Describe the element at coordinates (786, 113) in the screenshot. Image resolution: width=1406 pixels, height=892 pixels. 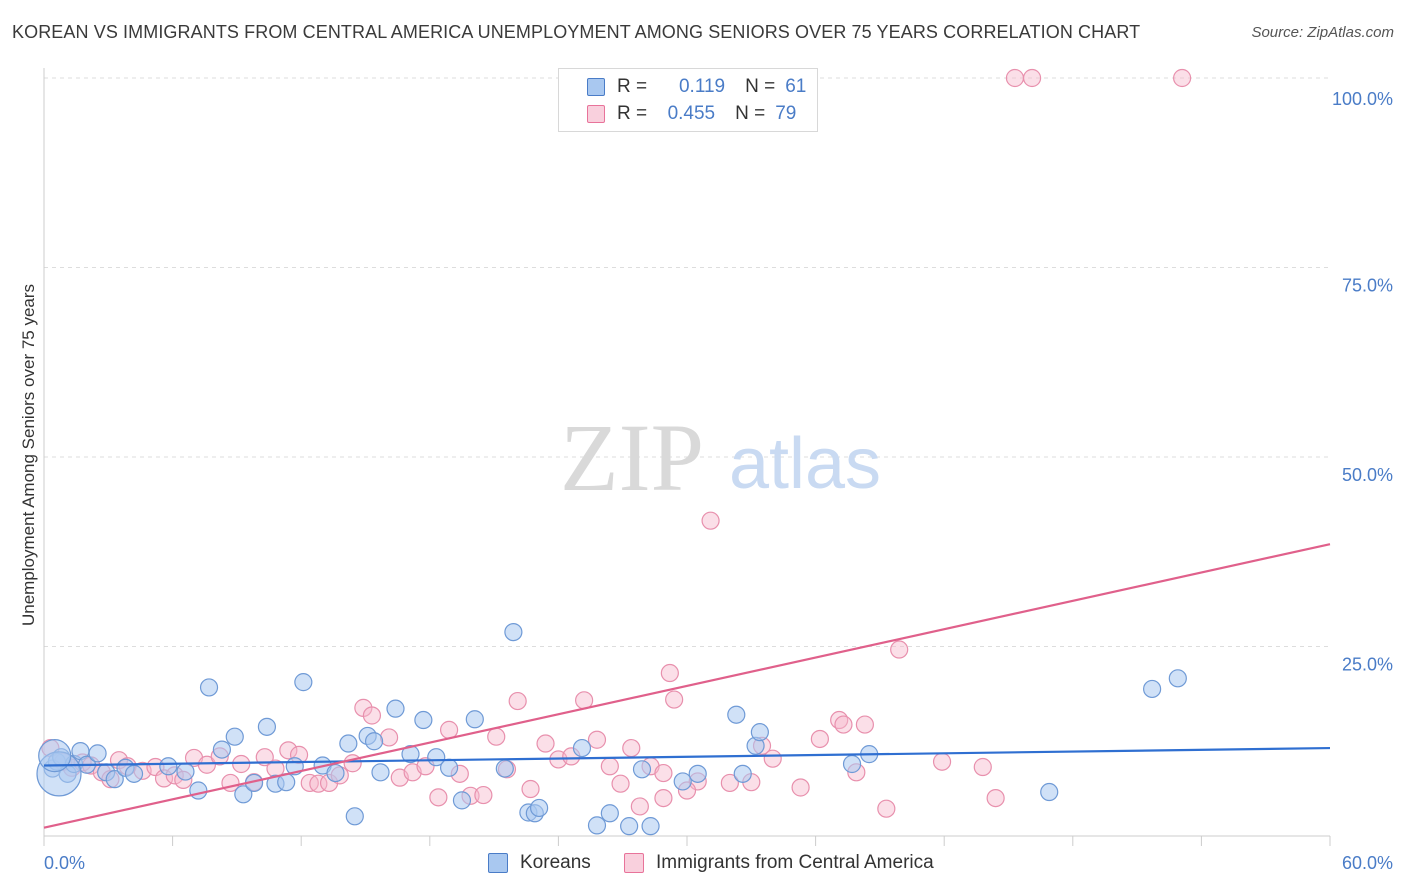
I see `legend-n-value: 79` at that location.